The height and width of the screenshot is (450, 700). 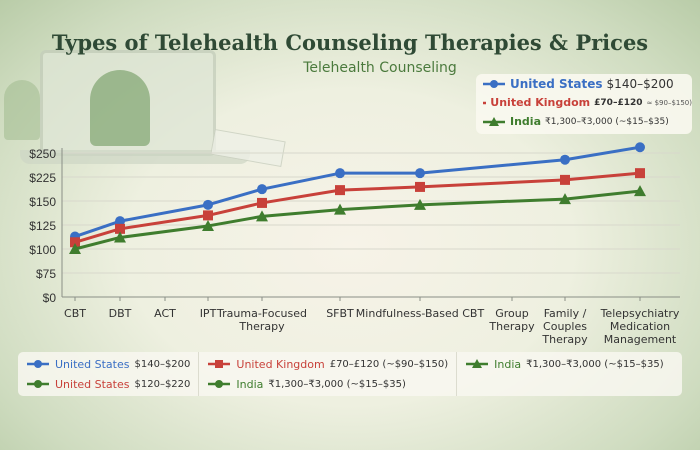 I want to click on x-tick-label: Mindfulness-Based CBT, so click(x=420, y=313).